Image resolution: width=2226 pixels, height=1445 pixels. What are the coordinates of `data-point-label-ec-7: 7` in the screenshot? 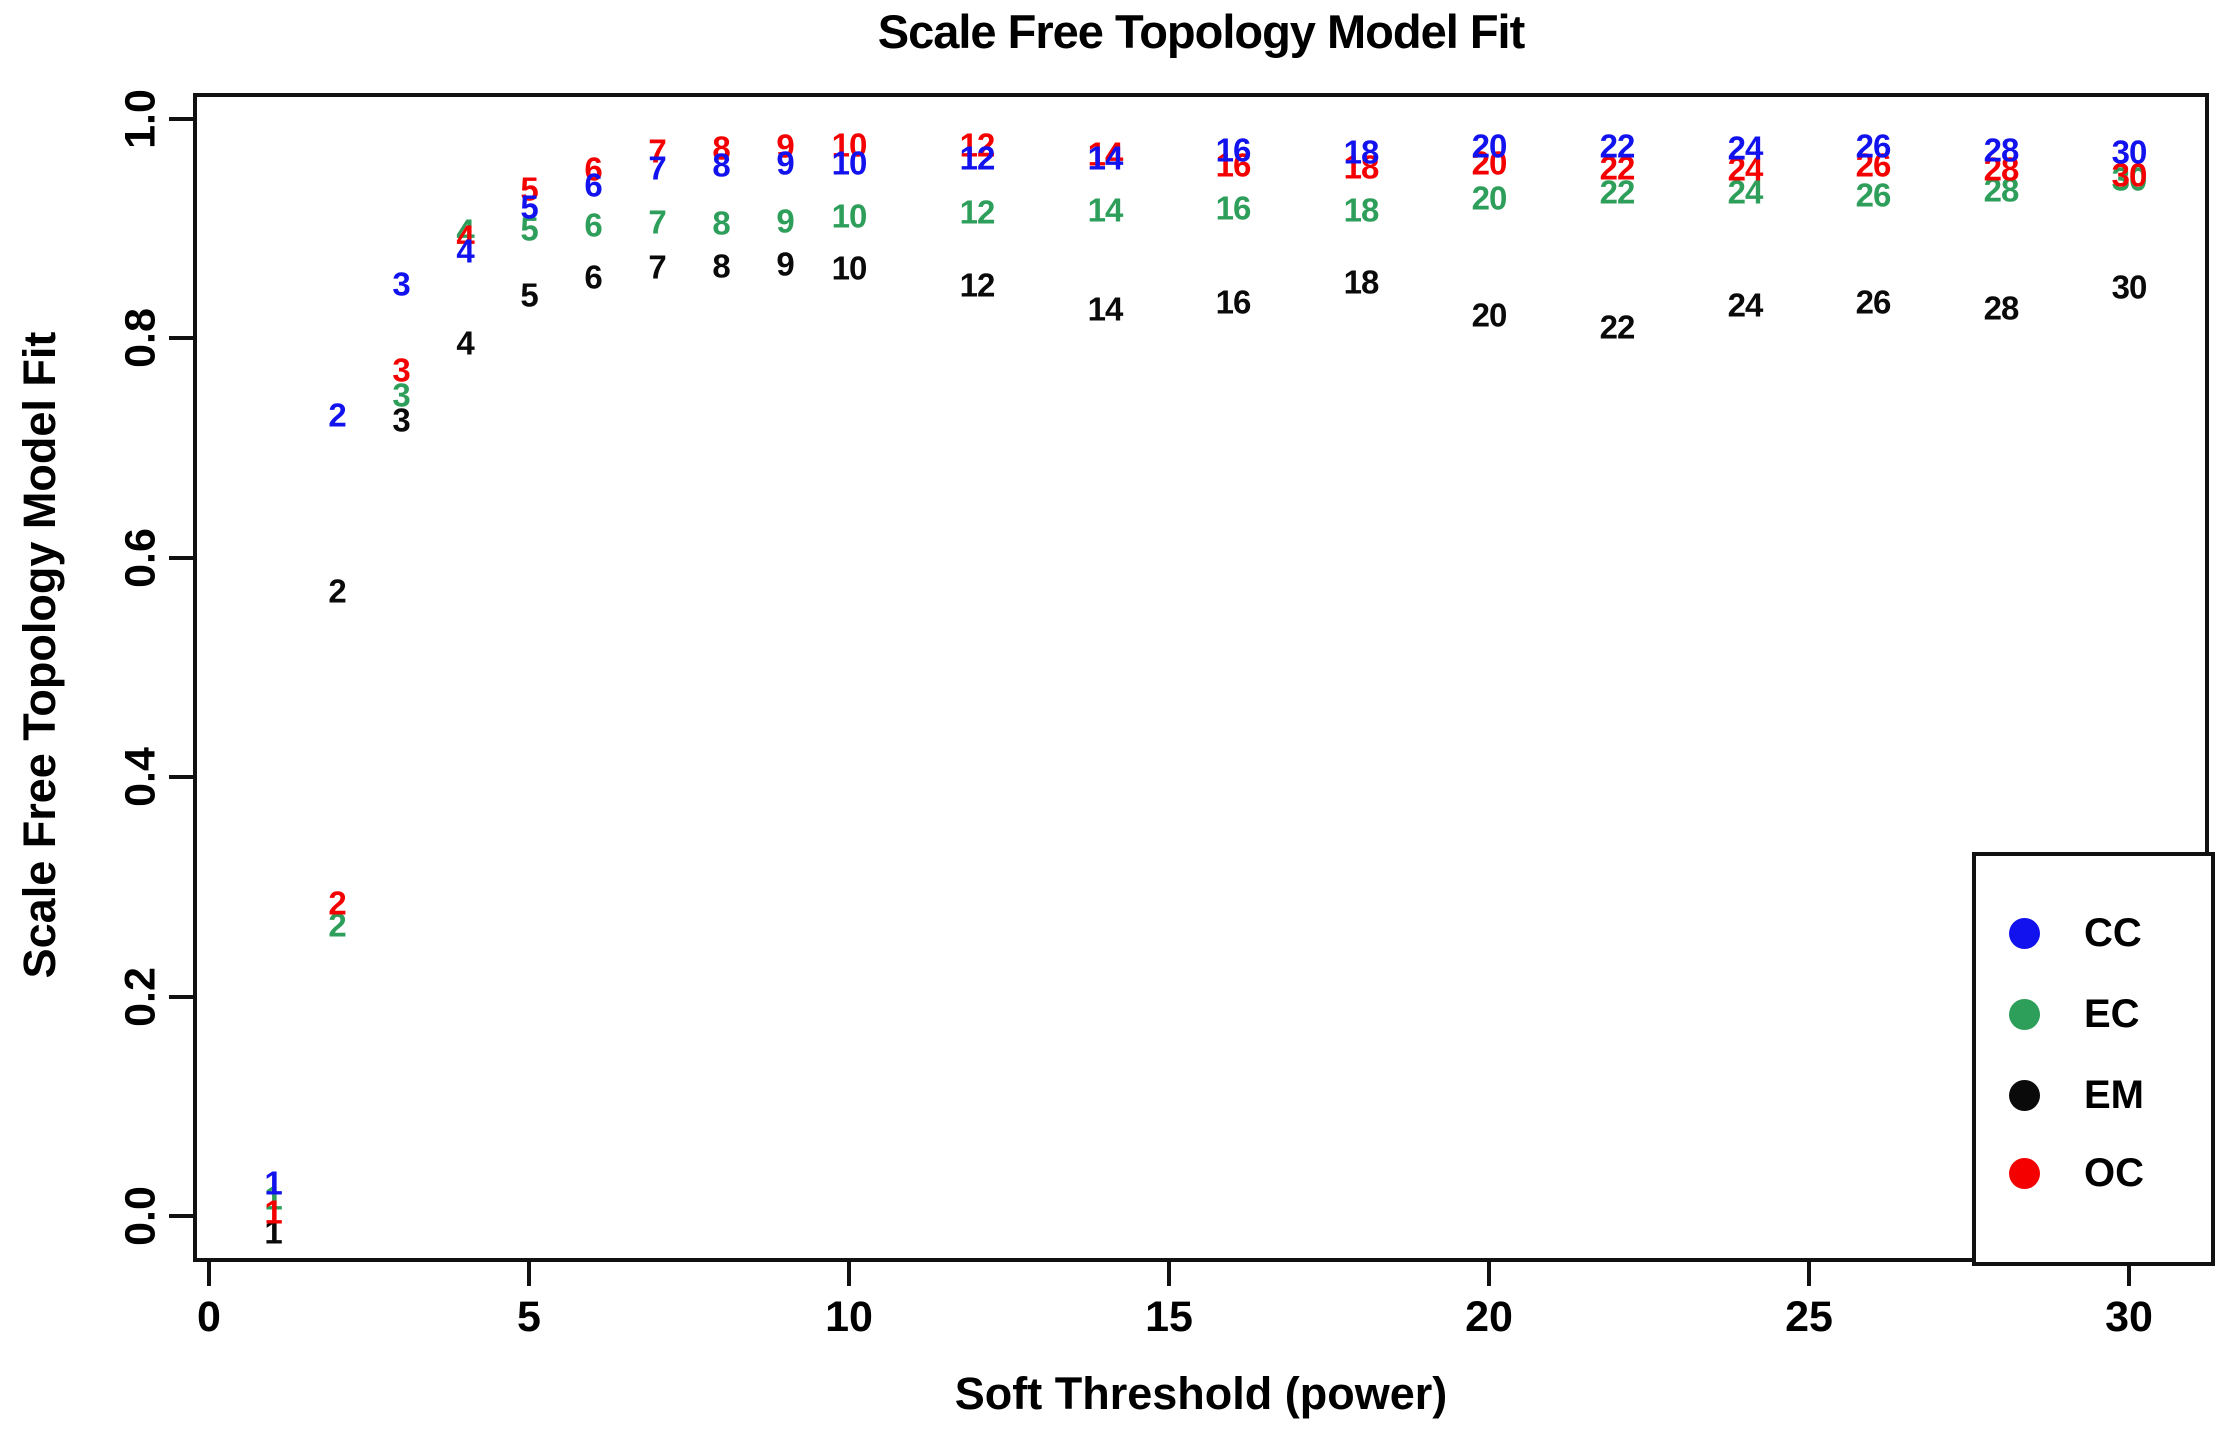 It's located at (657, 222).